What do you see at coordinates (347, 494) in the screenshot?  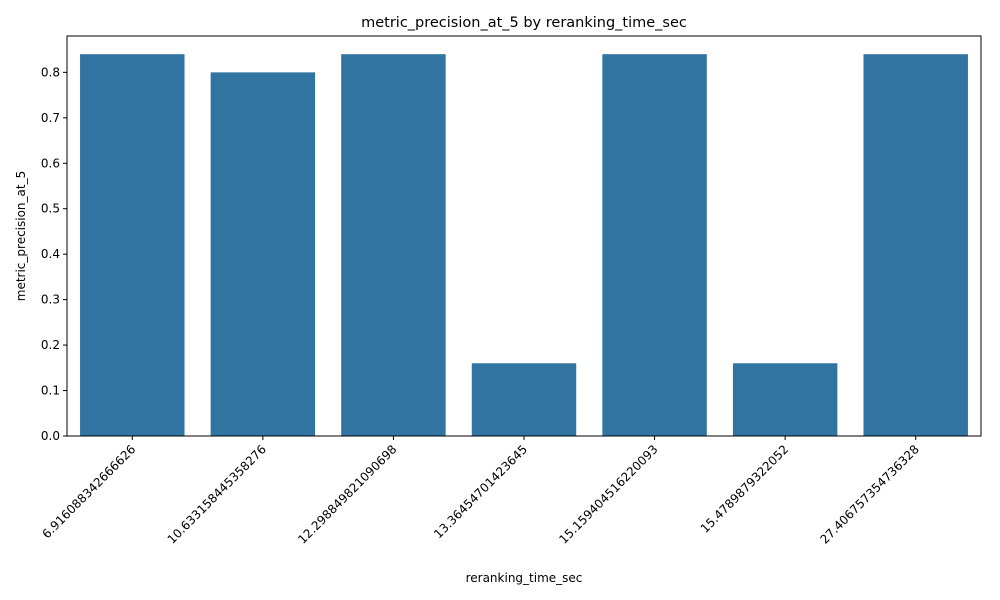 I see `x-tick-label-2: 12.29884982109069​8` at bounding box center [347, 494].